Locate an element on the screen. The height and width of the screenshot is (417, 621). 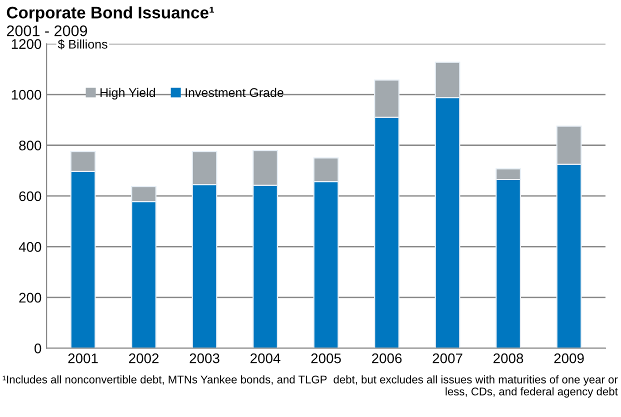
x-tick-label: 2009 is located at coordinates (569, 358).